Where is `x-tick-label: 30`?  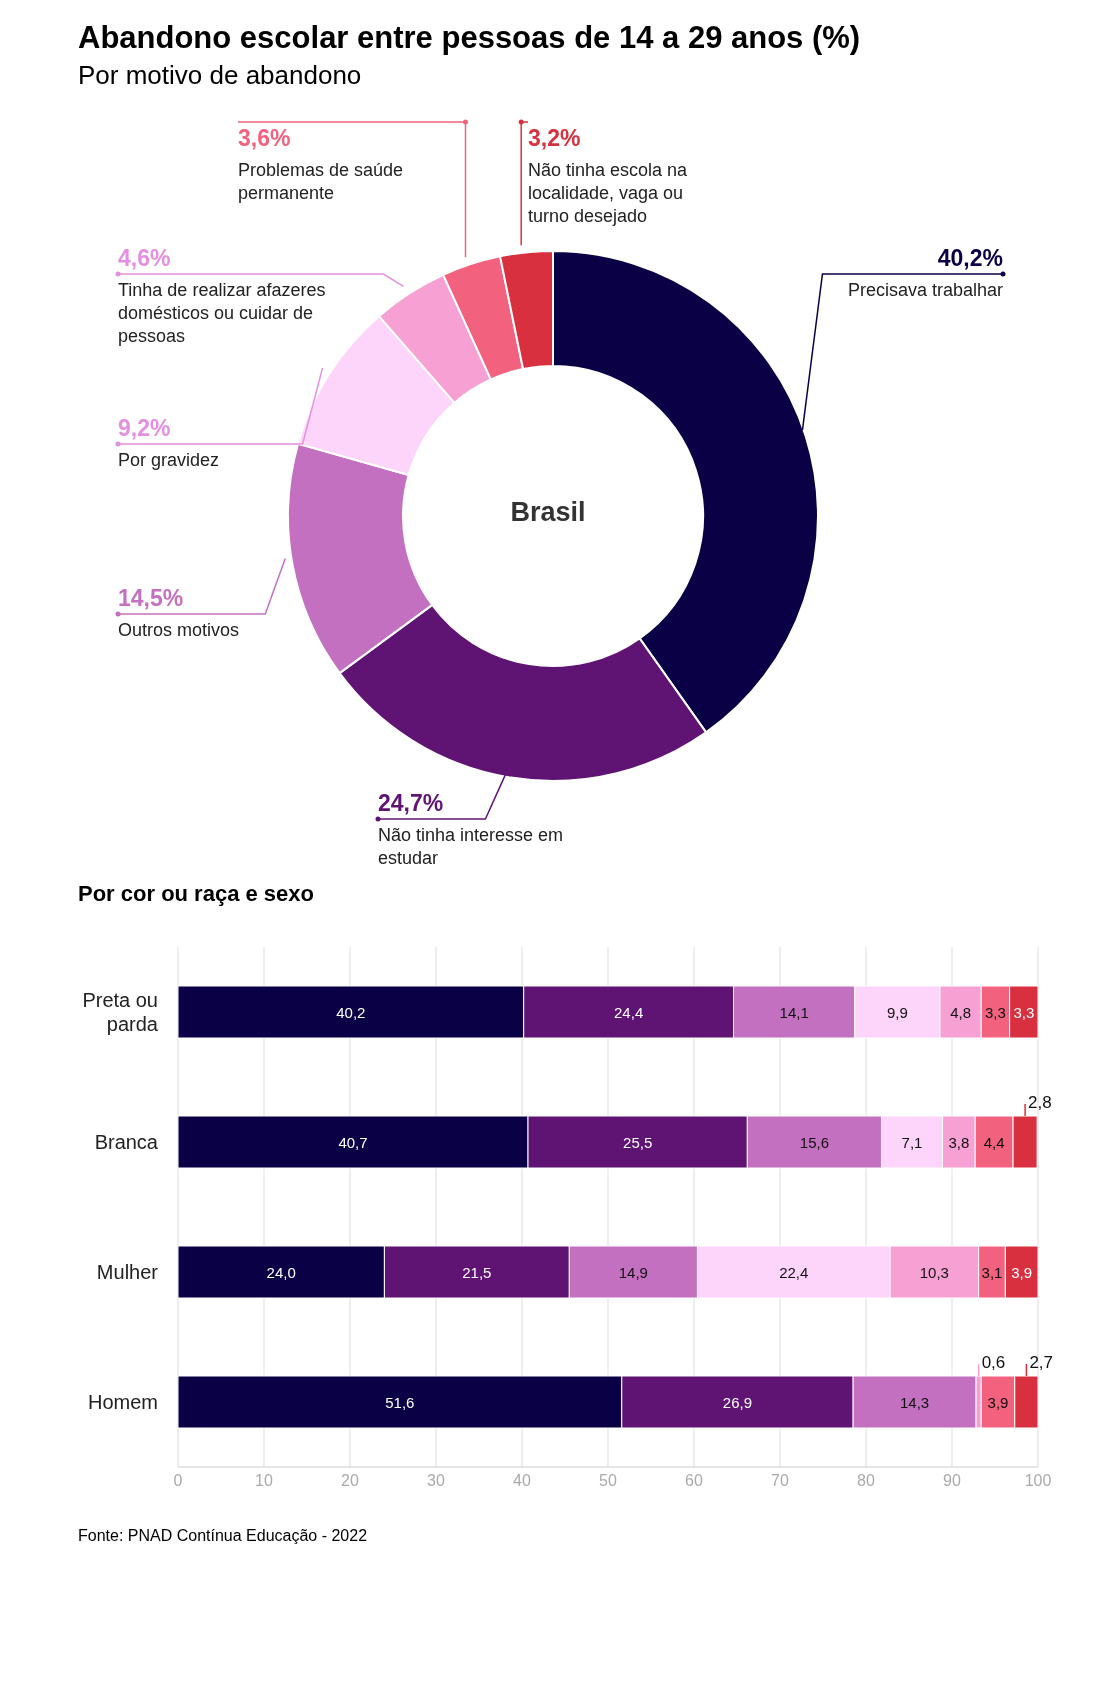
x-tick-label: 30 is located at coordinates (436, 1481).